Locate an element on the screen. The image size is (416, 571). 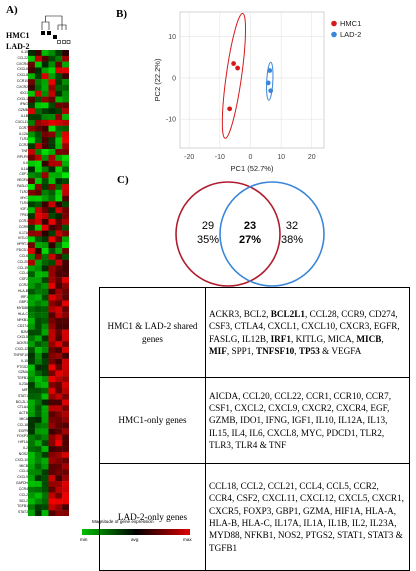
scatter-point is located at coordinates (268, 83).